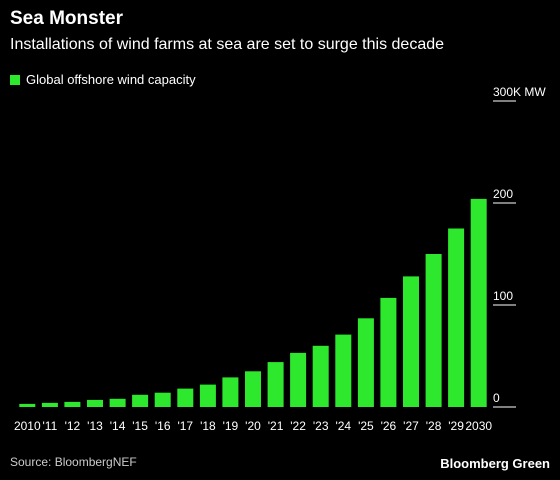 The height and width of the screenshot is (480, 560). What do you see at coordinates (366, 426) in the screenshot?
I see `x-tick-label: '25` at bounding box center [366, 426].